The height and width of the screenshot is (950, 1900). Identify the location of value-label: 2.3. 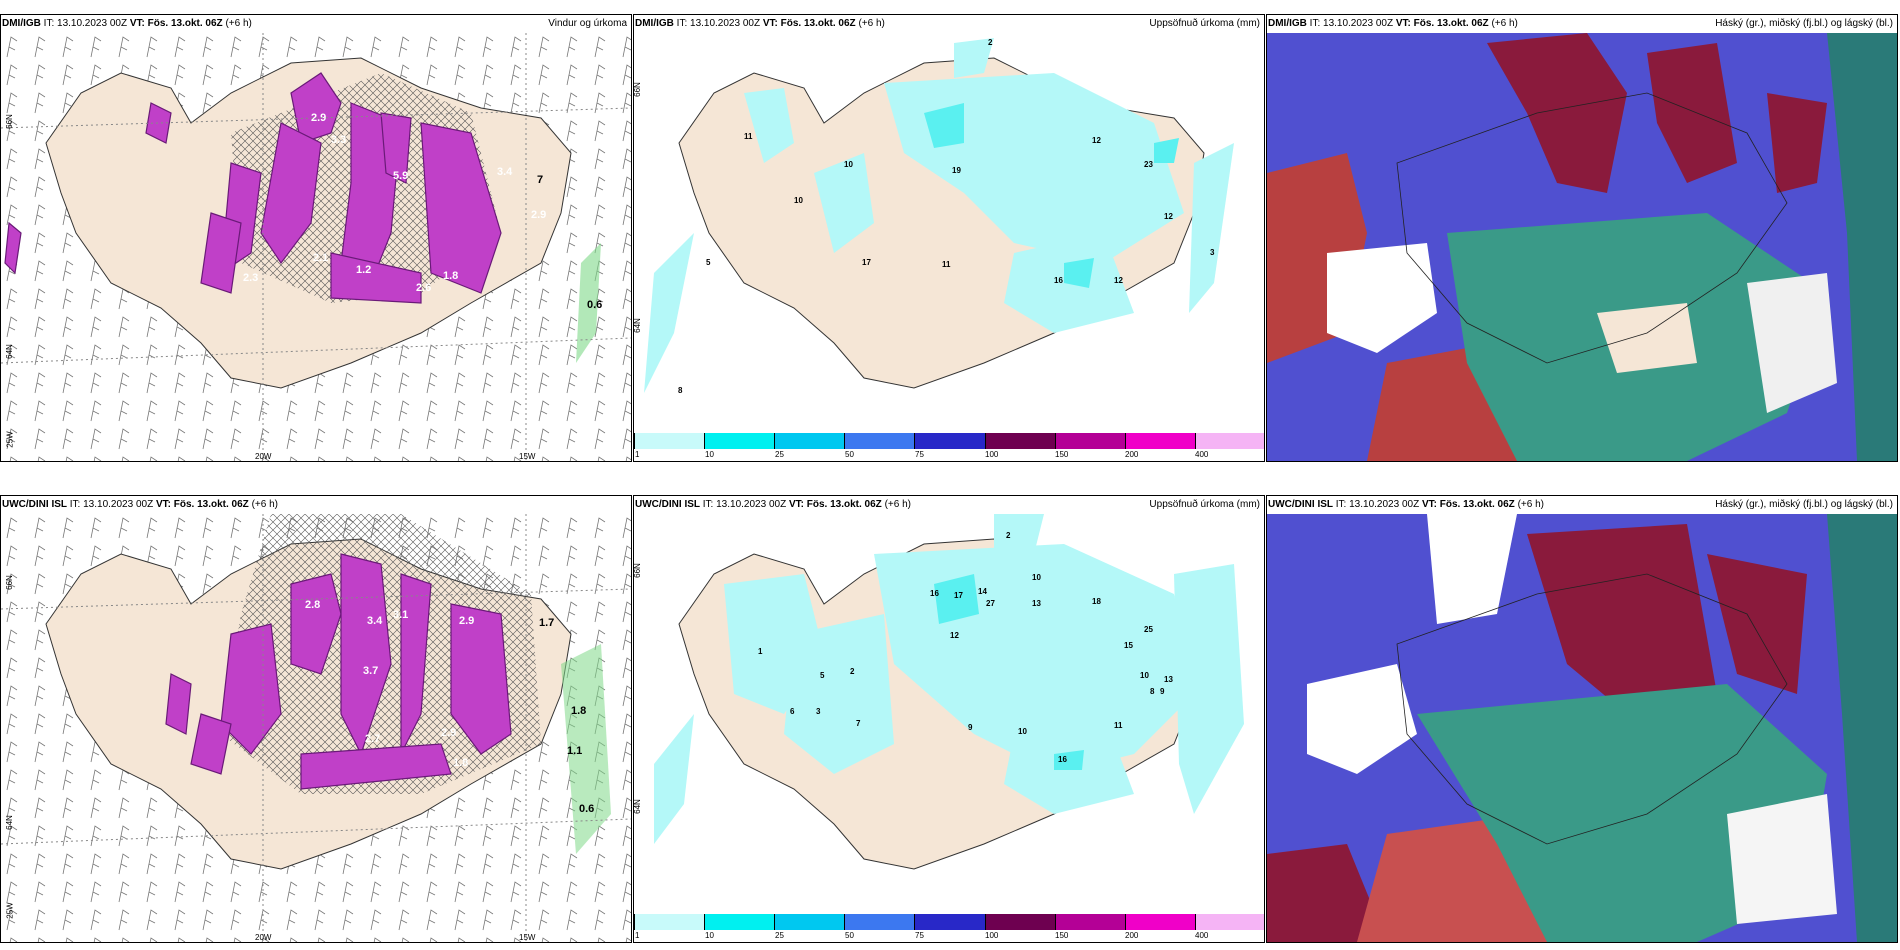
(250, 278).